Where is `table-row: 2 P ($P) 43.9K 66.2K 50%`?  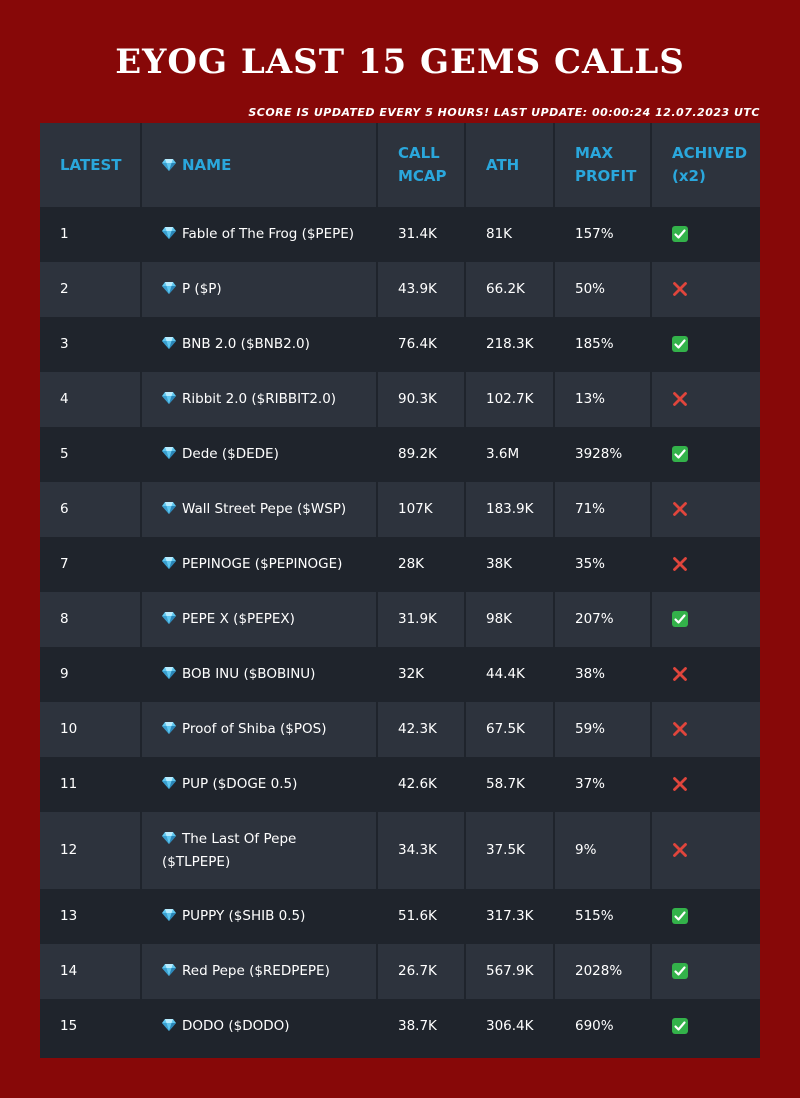
table-row: 2 P ($P) 43.9K 66.2K 50% is located at coordinates (400, 289).